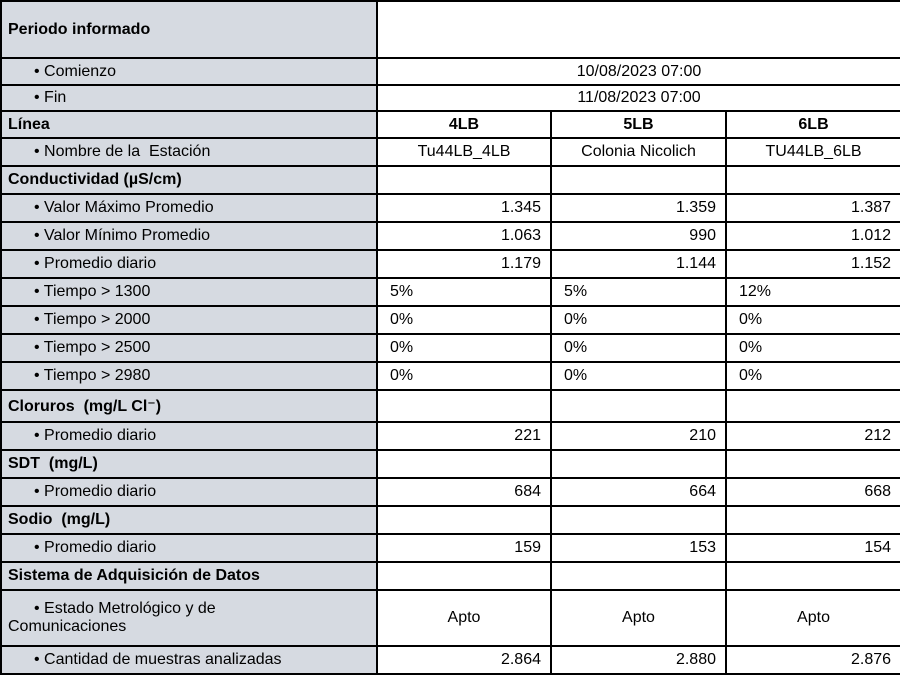  I want to click on section-title-sistema: Sistema de Adquisición de Datos, so click(189, 576).